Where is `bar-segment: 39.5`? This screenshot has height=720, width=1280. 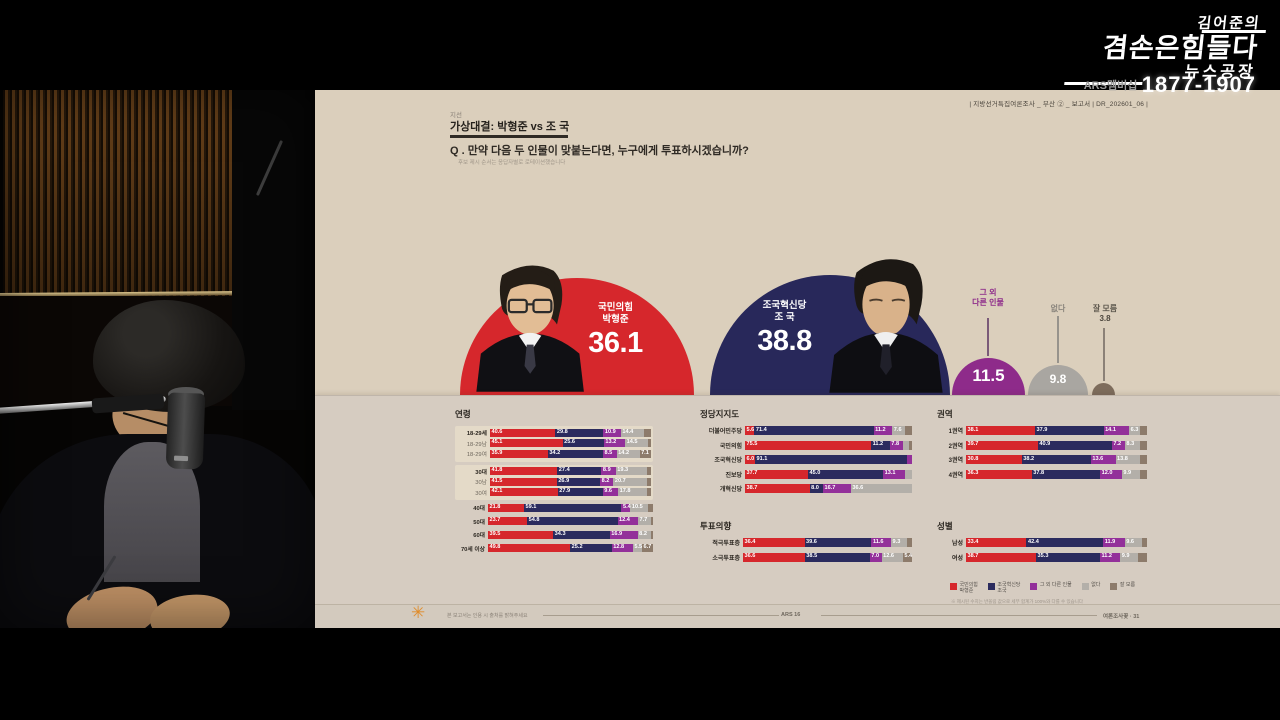
bar-segment: 39.5 is located at coordinates (521, 534).